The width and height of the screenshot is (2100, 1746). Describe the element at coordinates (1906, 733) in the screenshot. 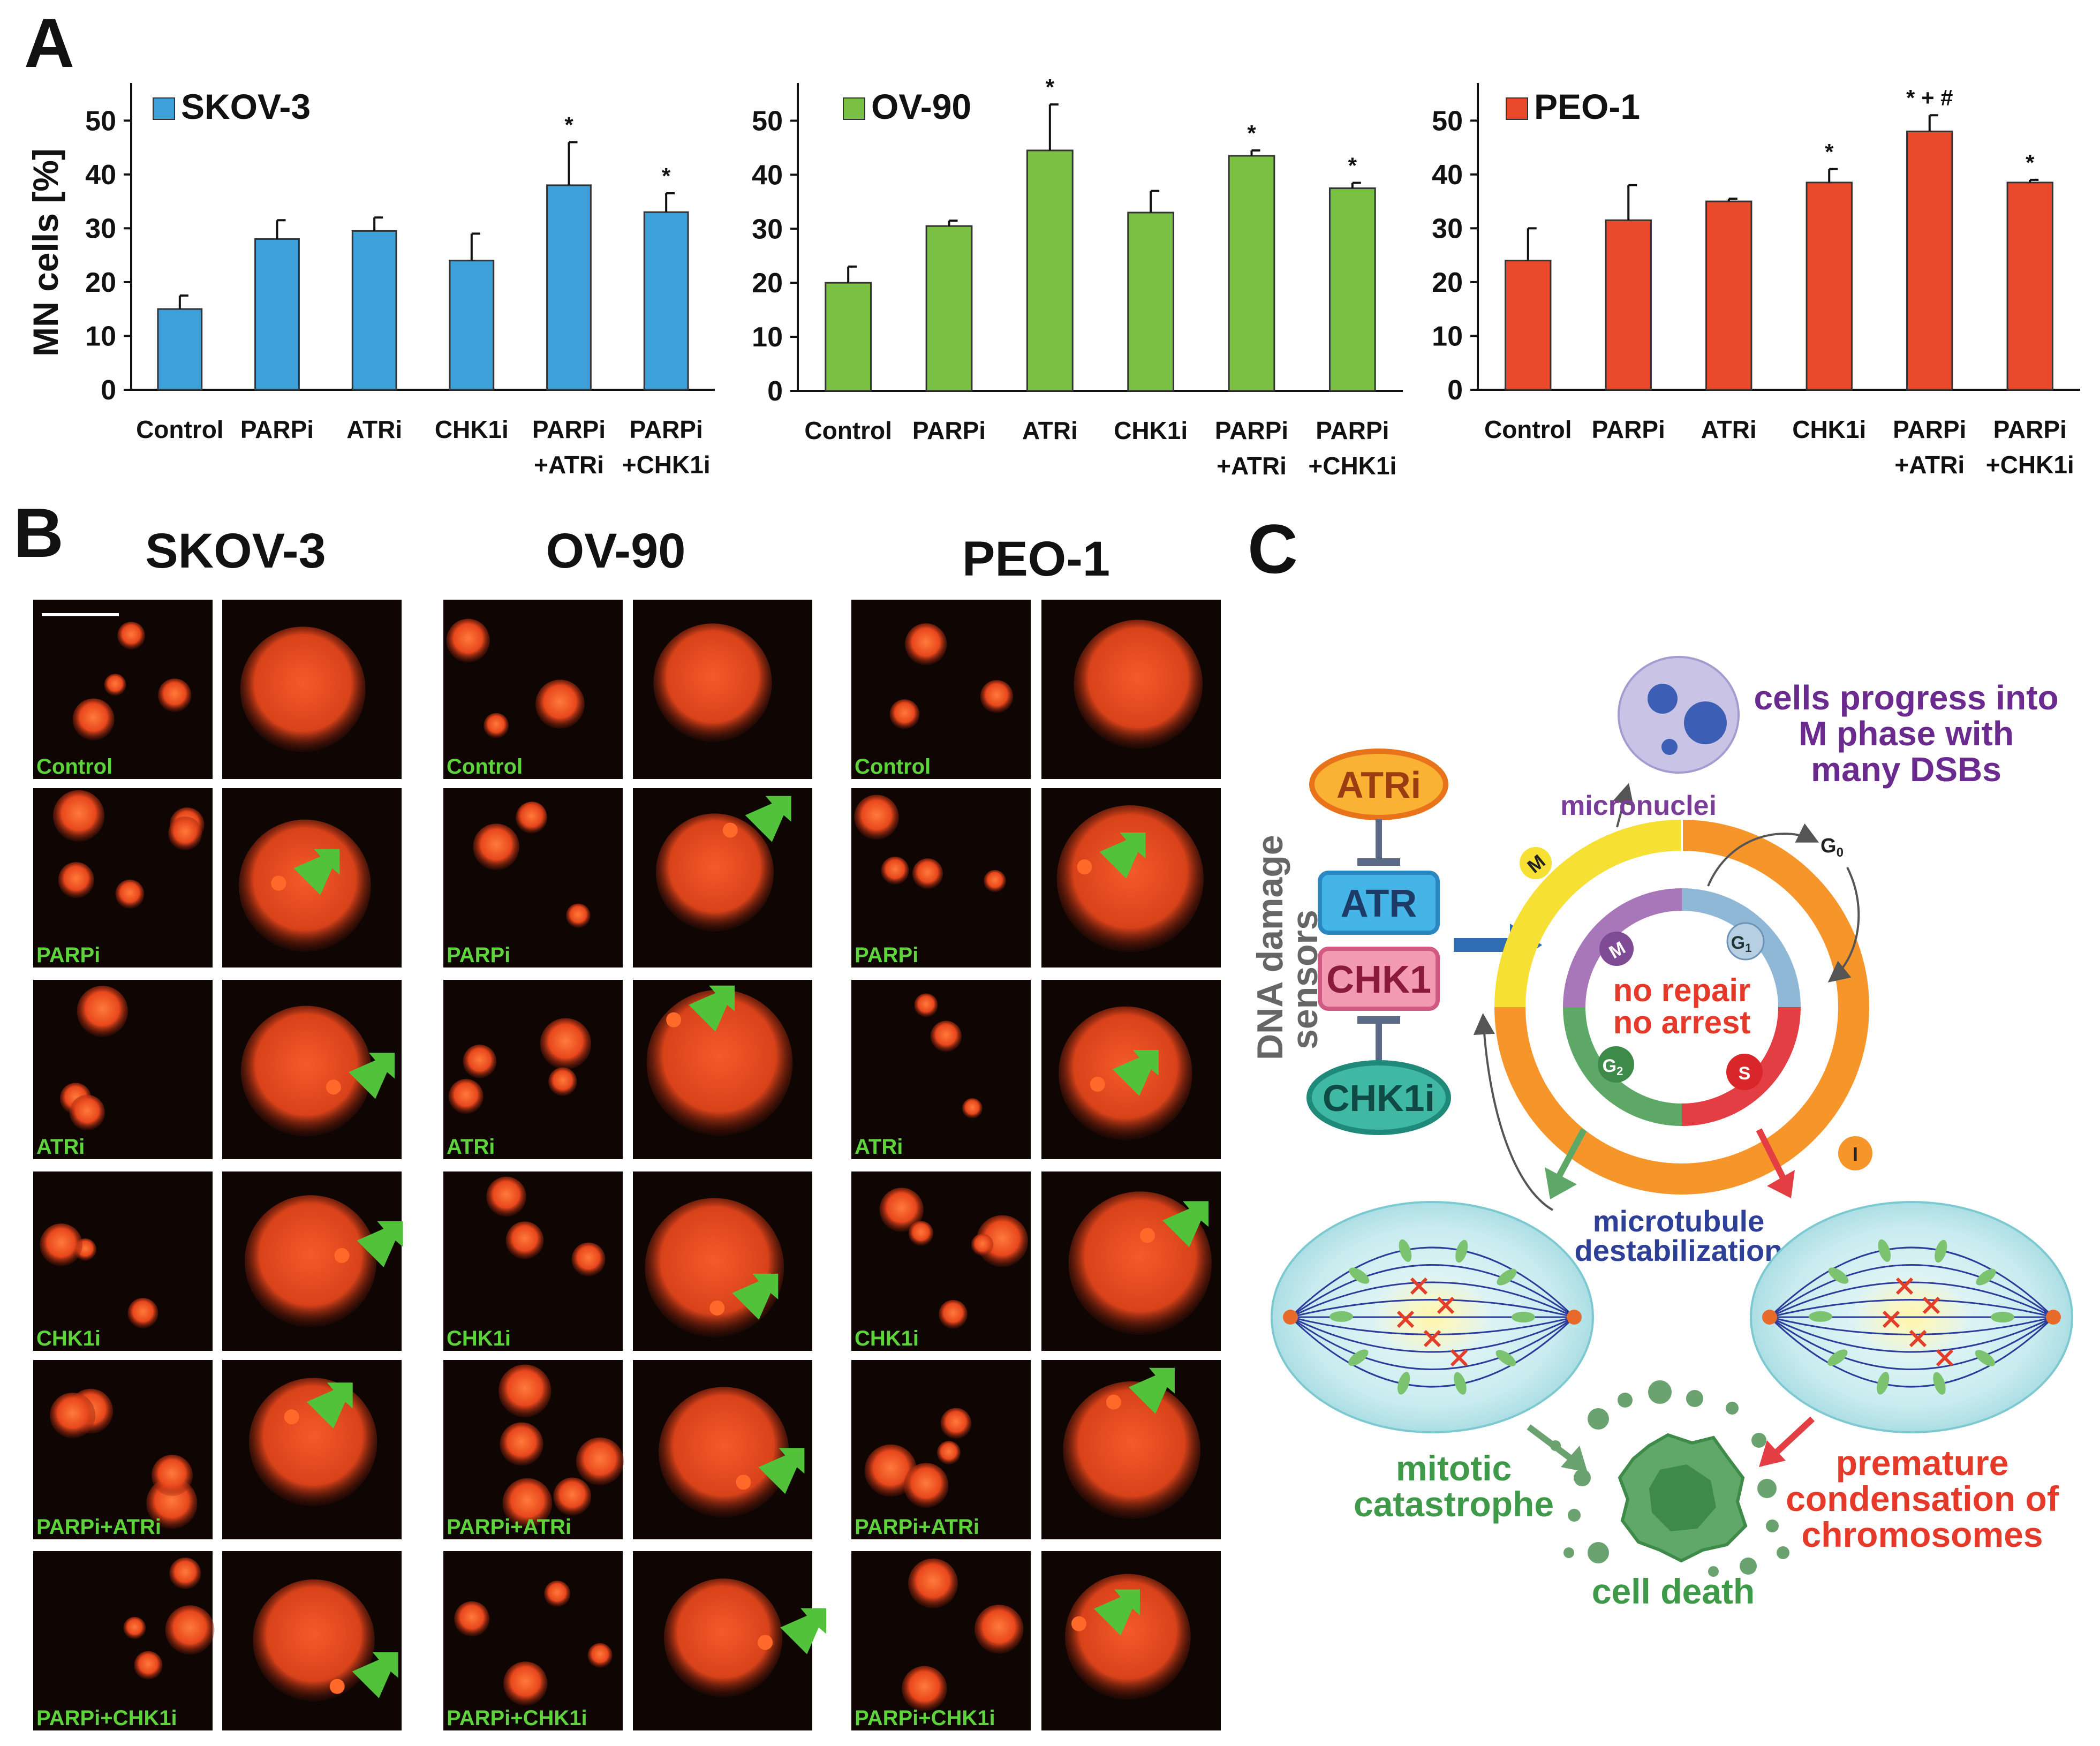

I see `progress-label-line2: M phase with` at that location.